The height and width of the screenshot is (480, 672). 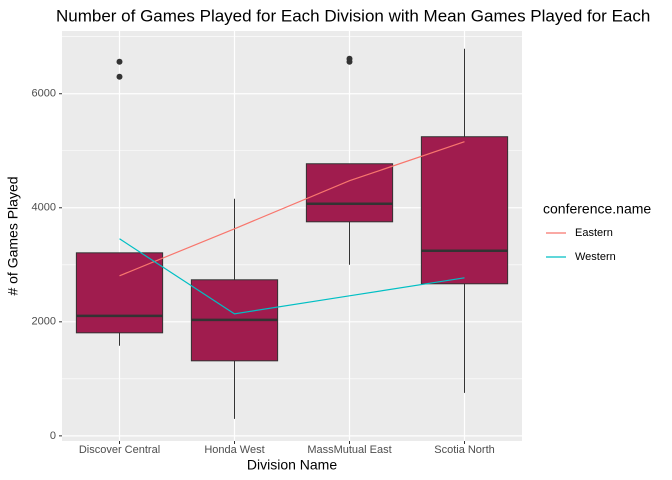 I want to click on y-axis-title: # of Games Played, so click(x=13, y=235).